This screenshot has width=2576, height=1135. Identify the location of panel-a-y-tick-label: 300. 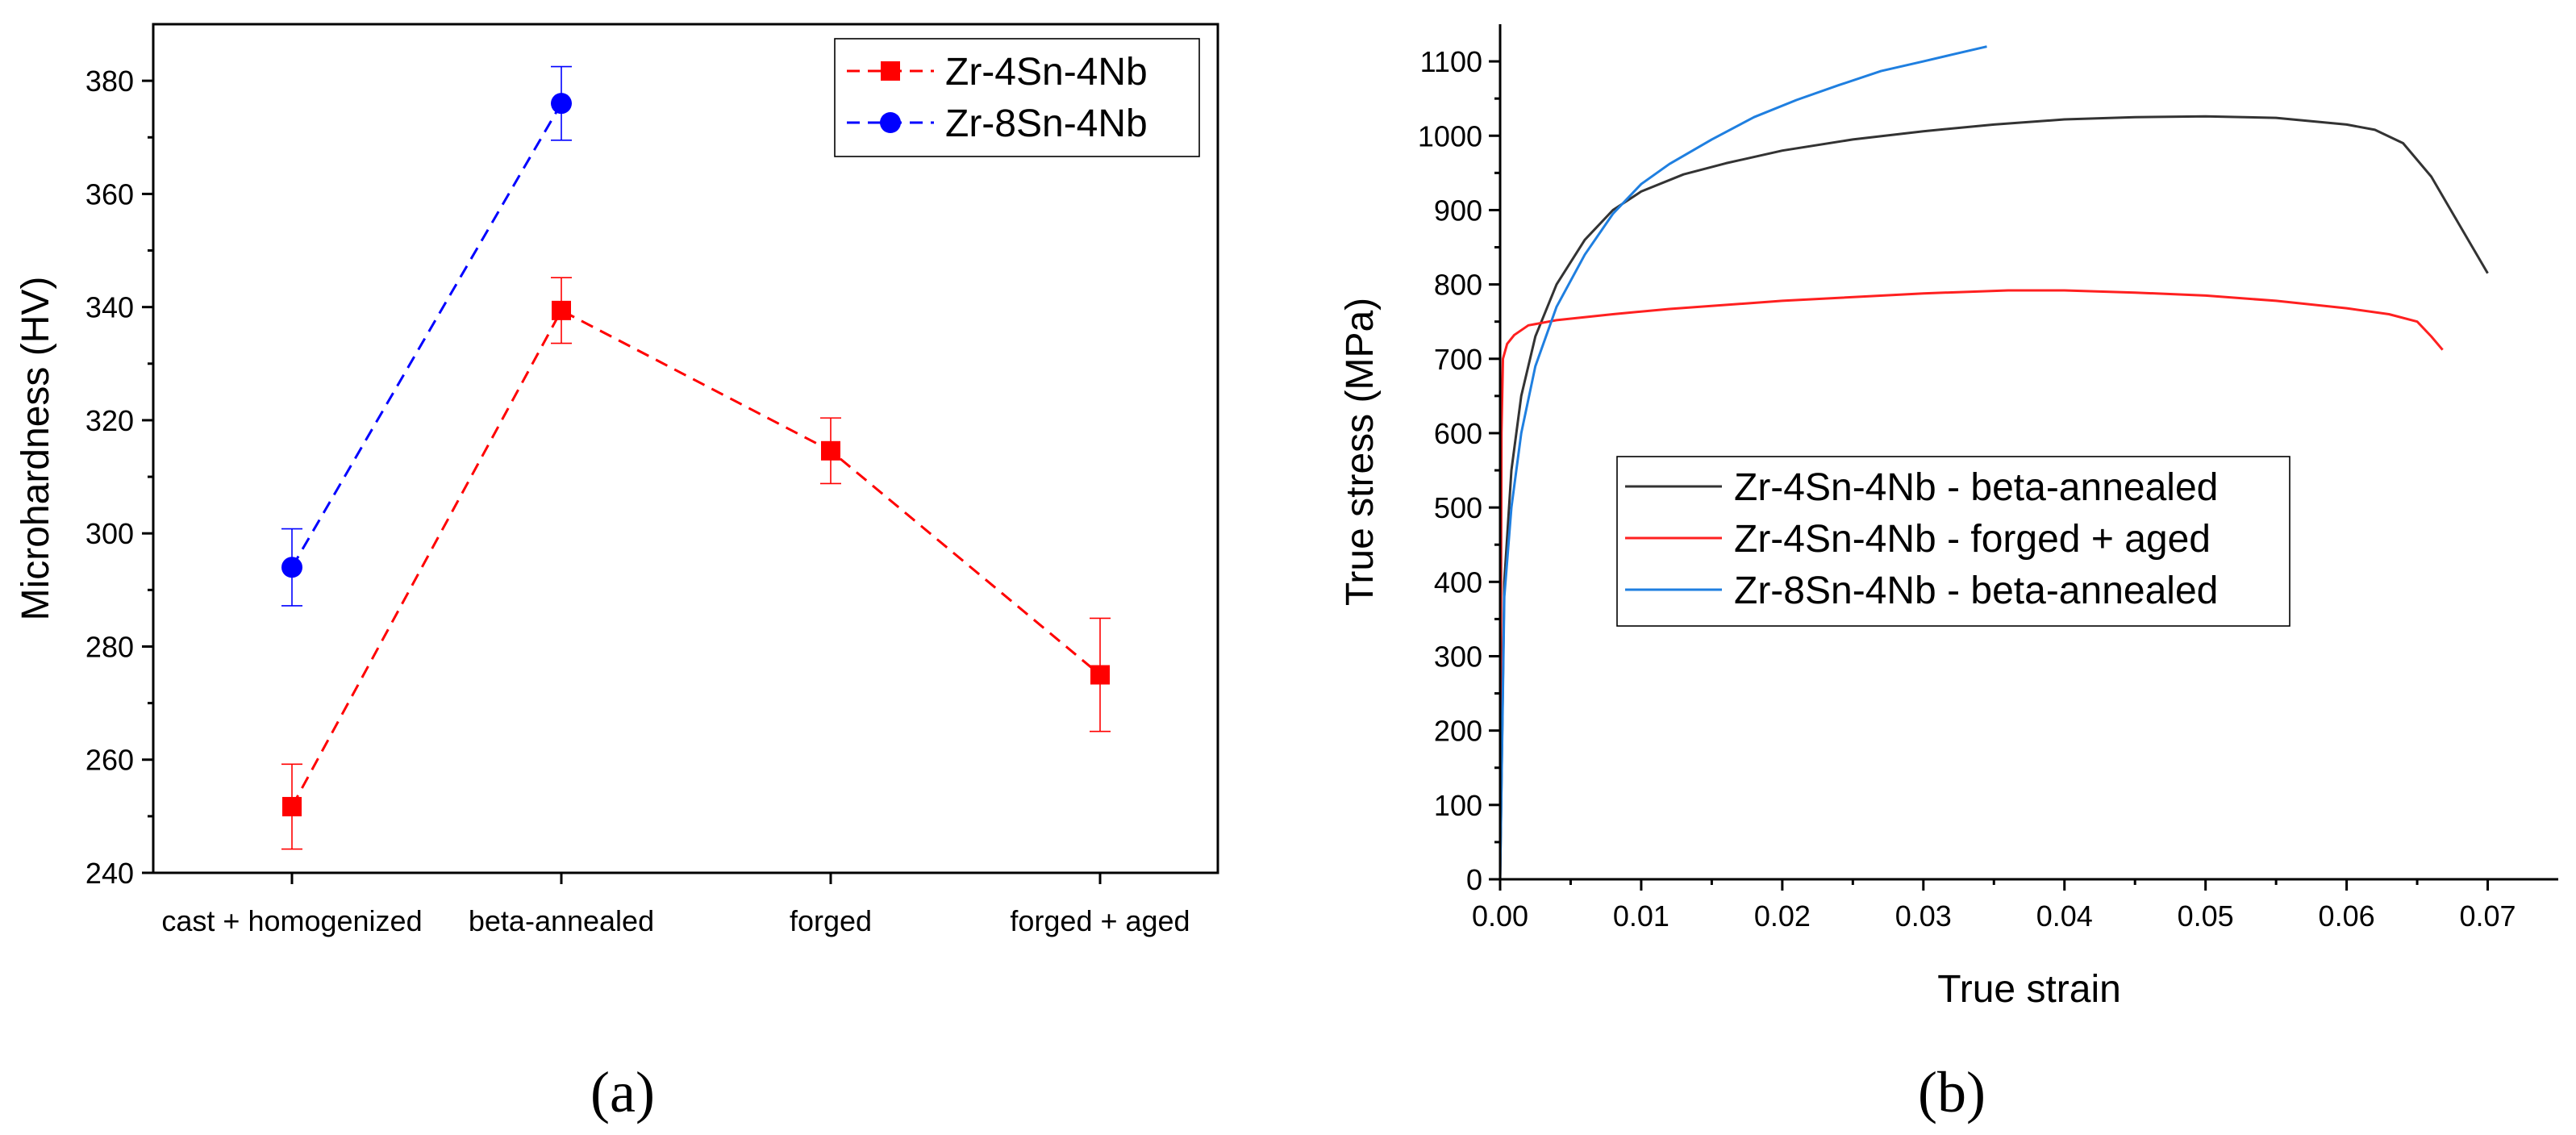
(109, 533).